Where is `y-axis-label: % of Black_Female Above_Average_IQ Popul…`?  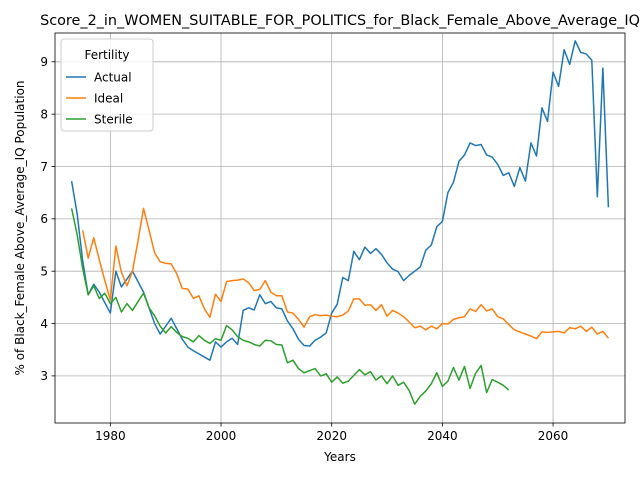 y-axis-label: % of Black_Female Above_Average_IQ Popul… is located at coordinates (20, 227).